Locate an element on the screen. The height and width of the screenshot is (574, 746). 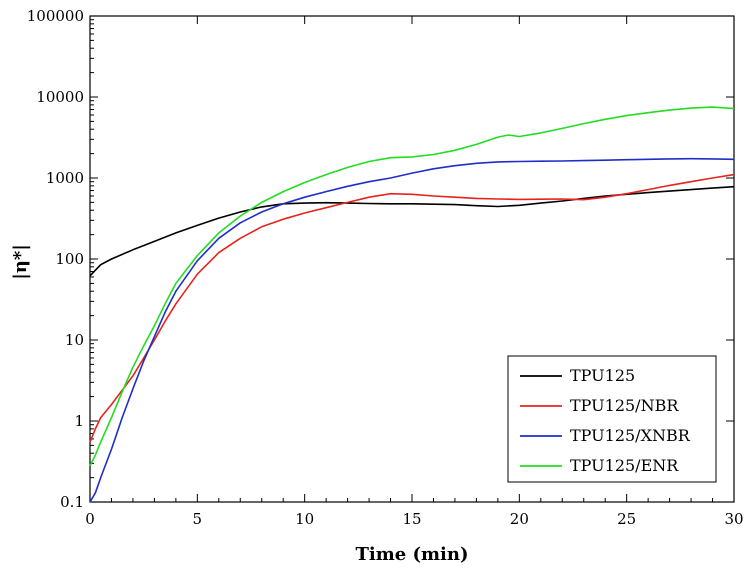
x-tick-label: 5 is located at coordinates (198, 519).